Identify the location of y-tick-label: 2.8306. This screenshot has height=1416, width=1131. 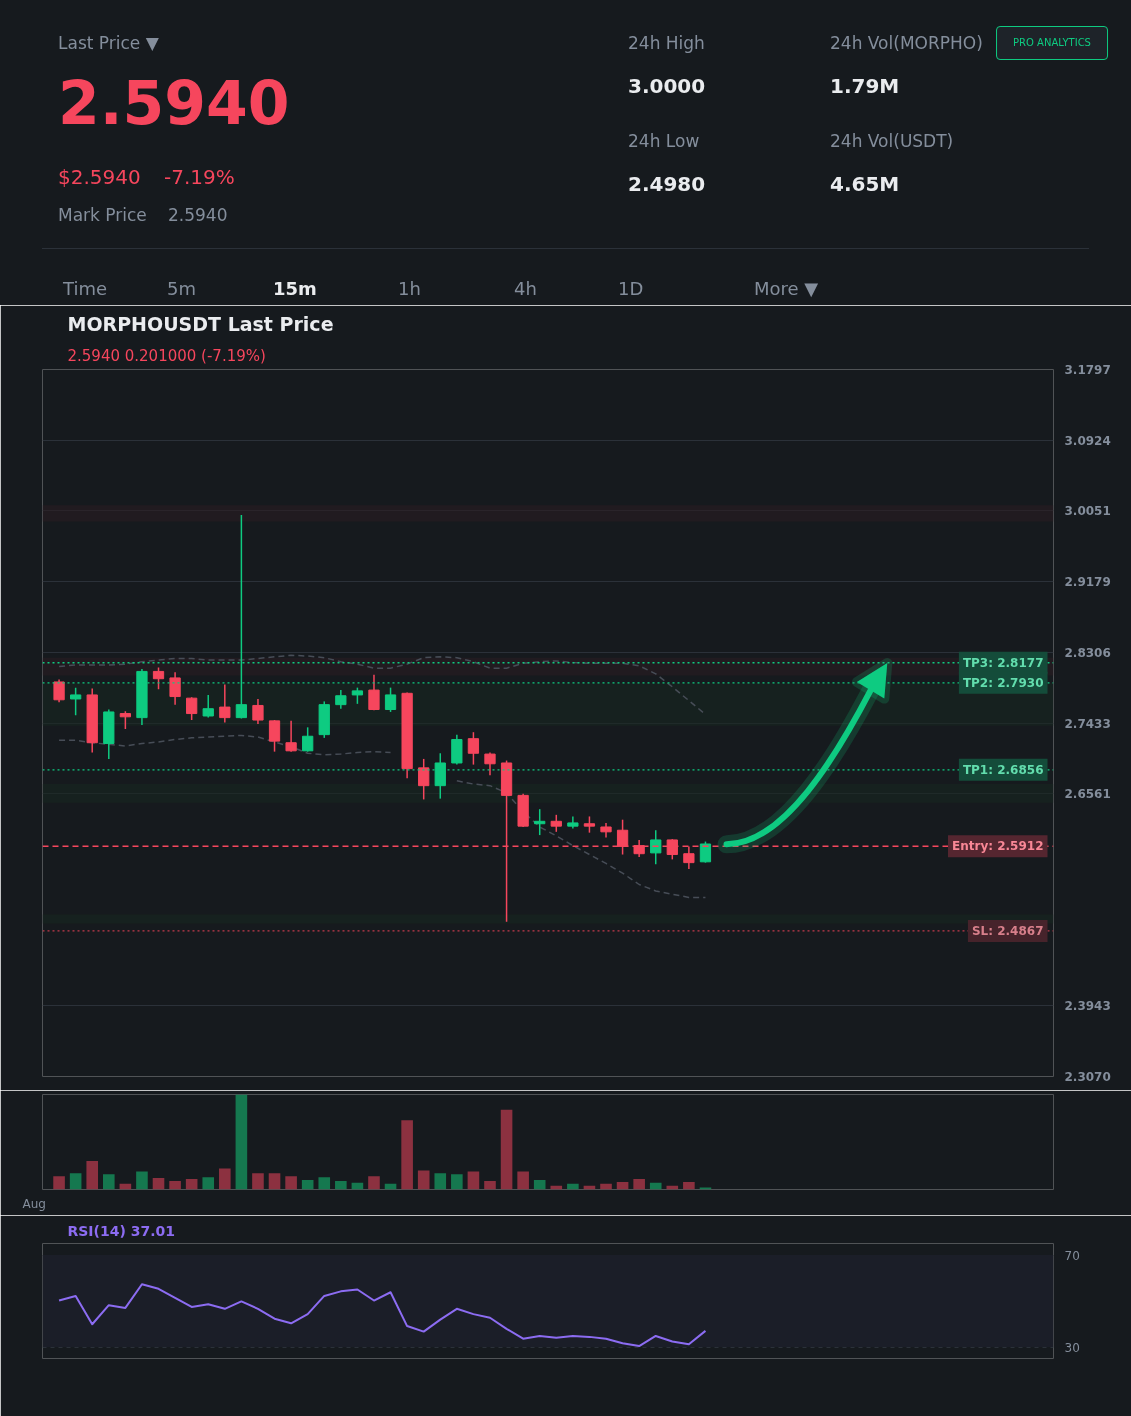
(1087, 652).